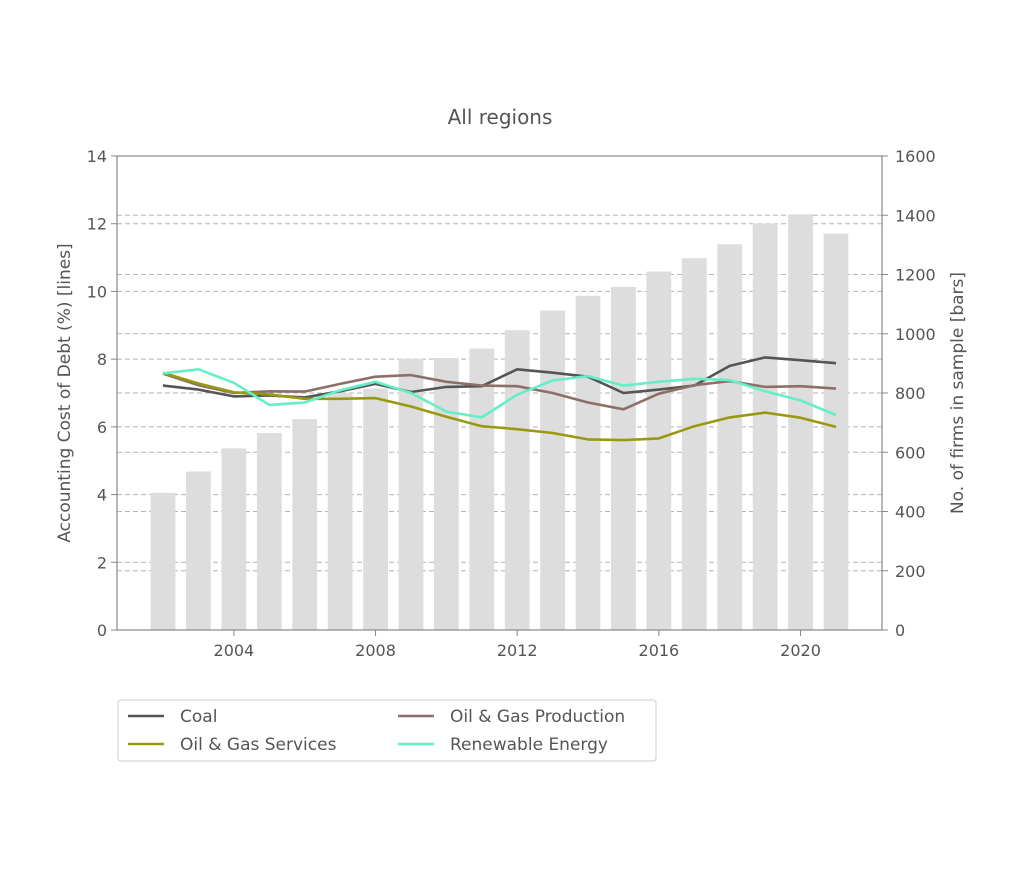  I want to click on y-left-tick-label: 14, so click(97, 156).